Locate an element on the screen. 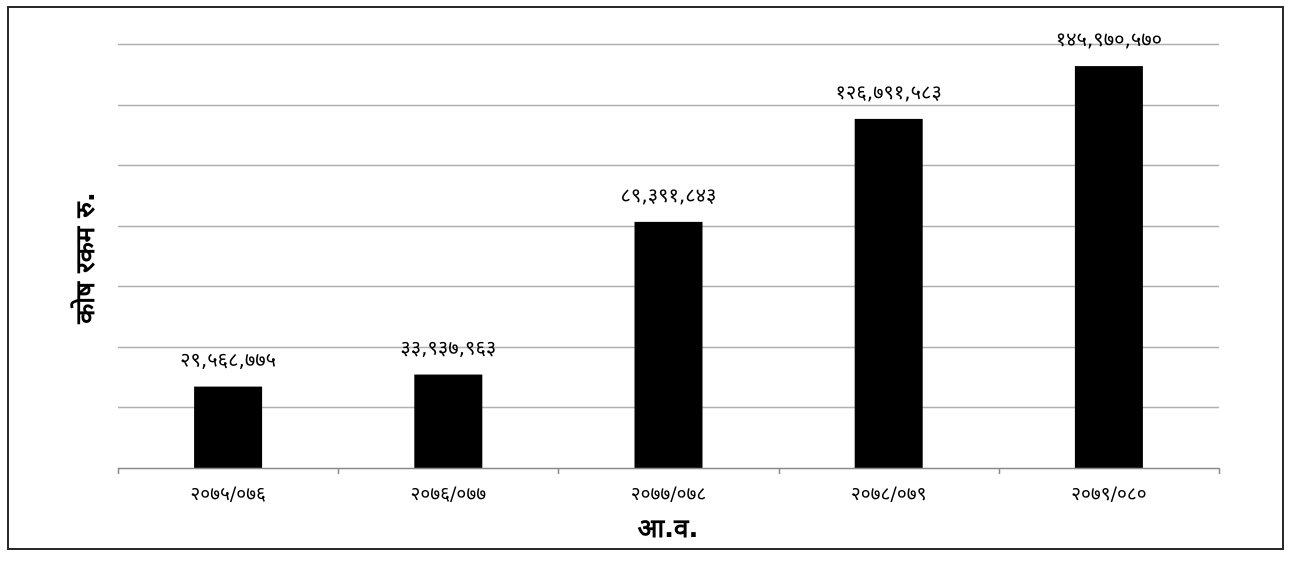 This screenshot has width=1295, height=561. data-label: २९,५६८,७७५ is located at coordinates (228, 360).